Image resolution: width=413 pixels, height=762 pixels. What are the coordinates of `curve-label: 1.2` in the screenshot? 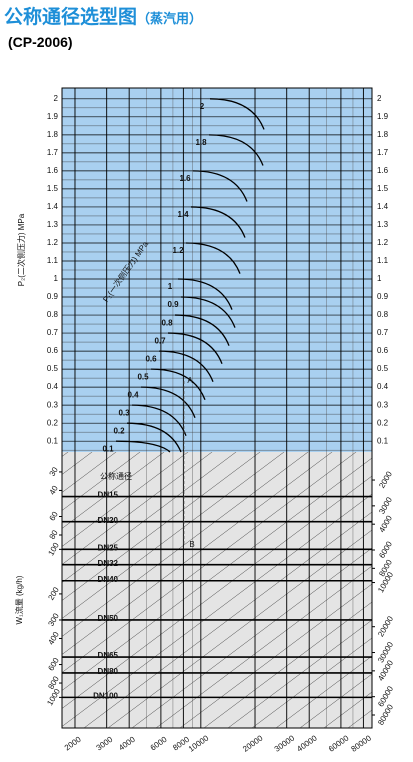 It's located at (178, 250).